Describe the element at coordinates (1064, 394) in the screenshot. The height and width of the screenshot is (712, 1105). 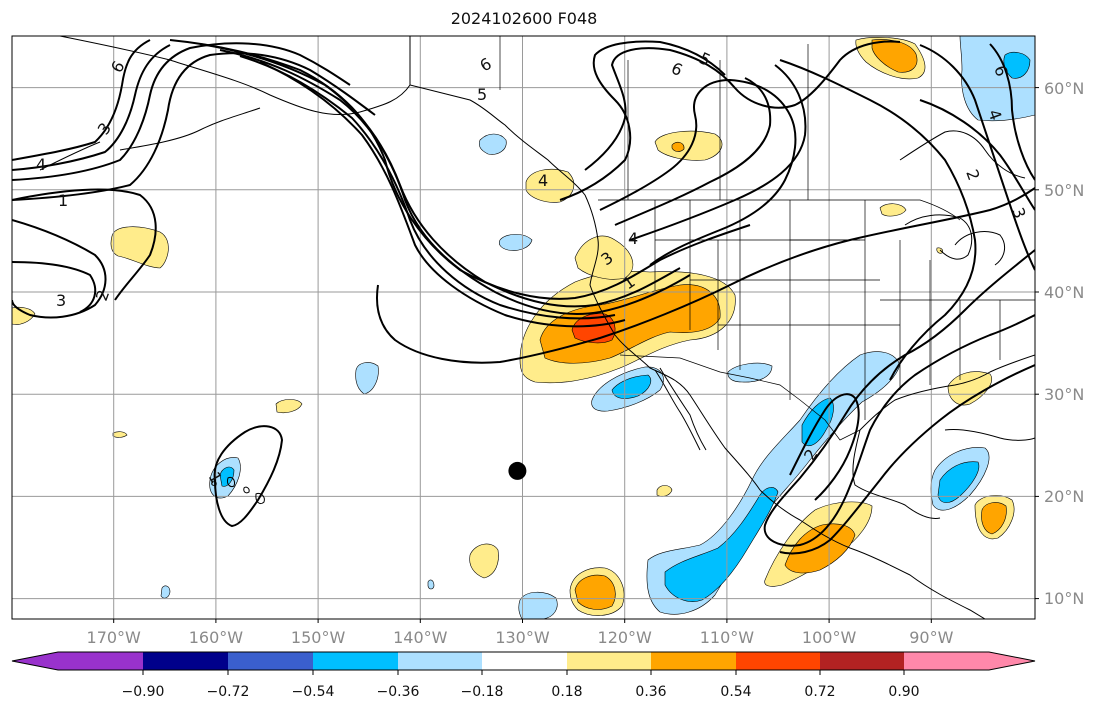
I see `lat-tick-label: 30°N` at that location.